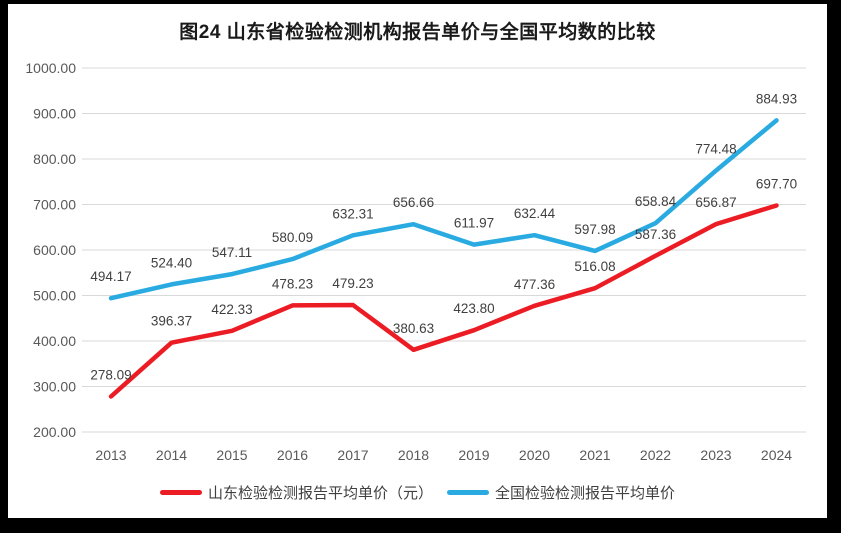 Image resolution: width=841 pixels, height=533 pixels. Describe the element at coordinates (171, 455) in the screenshot. I see `x-axis-tick-label: 2014` at that location.